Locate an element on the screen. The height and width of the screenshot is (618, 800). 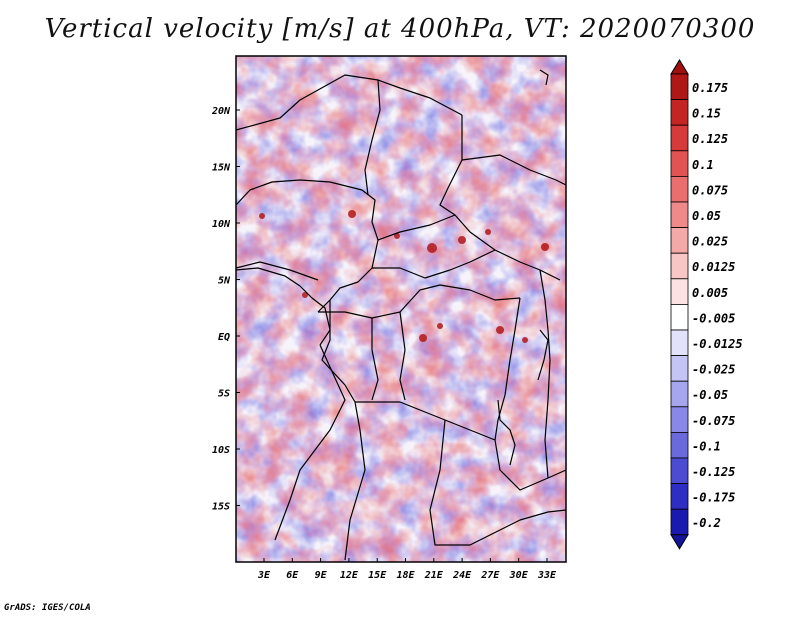
lat-tick-label: 5N is located at coordinates (224, 281).